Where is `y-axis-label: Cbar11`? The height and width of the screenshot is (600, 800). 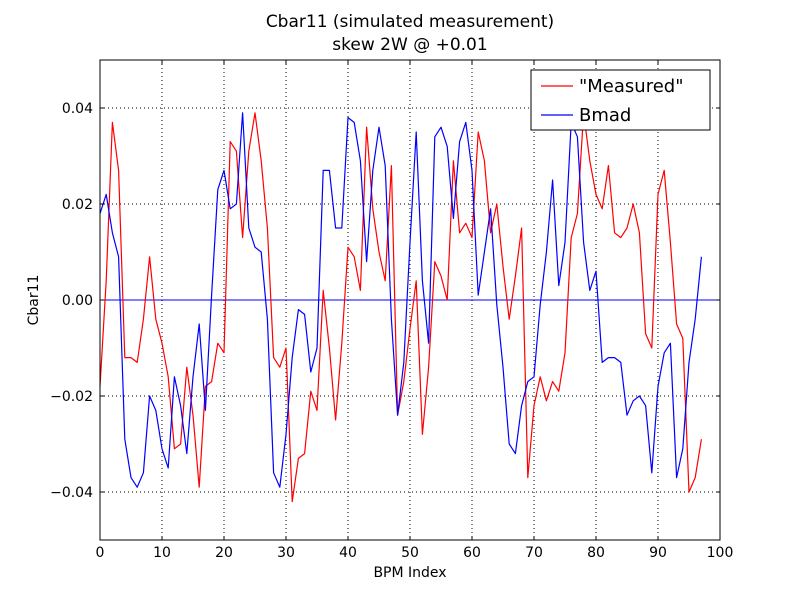 y-axis-label: Cbar11 is located at coordinates (34, 300).